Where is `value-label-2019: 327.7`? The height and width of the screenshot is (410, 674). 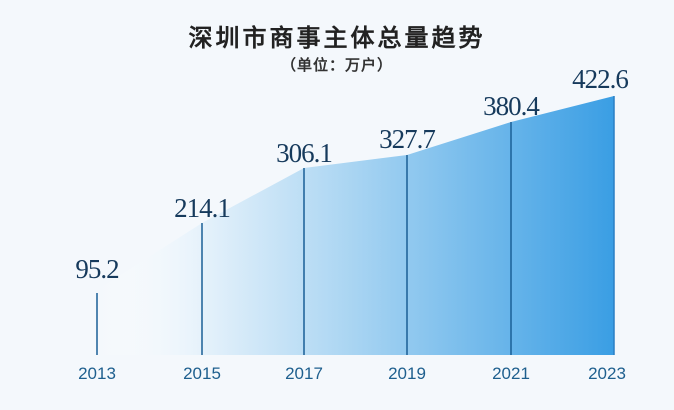
value-label-2019: 327.7 is located at coordinates (407, 139).